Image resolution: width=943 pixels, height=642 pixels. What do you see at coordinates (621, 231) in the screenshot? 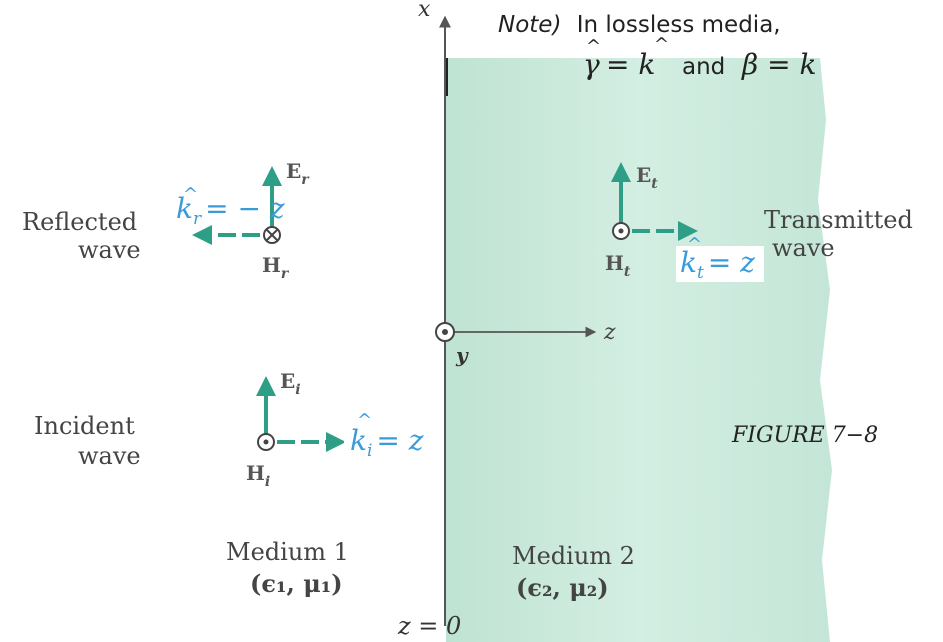
I see `transmitted-h-out-of-page-icon` at bounding box center [621, 231].